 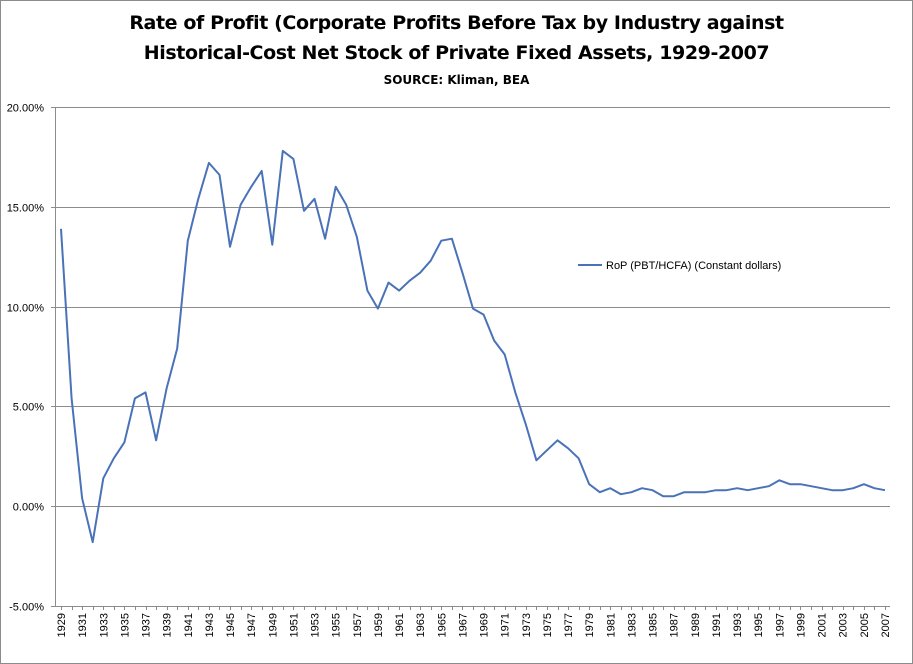 I want to click on x-tick-label: 2003, so click(x=844, y=625).